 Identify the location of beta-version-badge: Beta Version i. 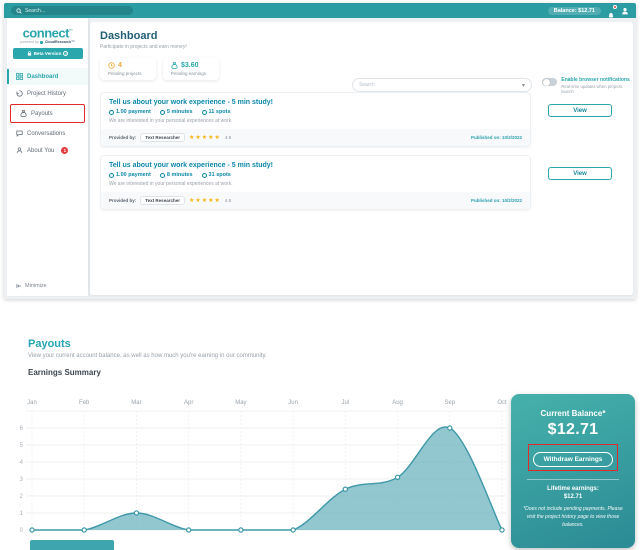
(47, 54).